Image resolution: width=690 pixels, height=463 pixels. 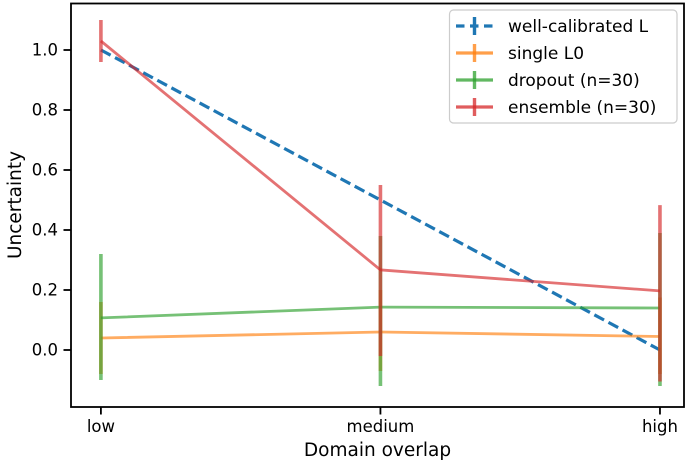 What do you see at coordinates (45, 110) in the screenshot?
I see `y-tick-label: 0.8` at bounding box center [45, 110].